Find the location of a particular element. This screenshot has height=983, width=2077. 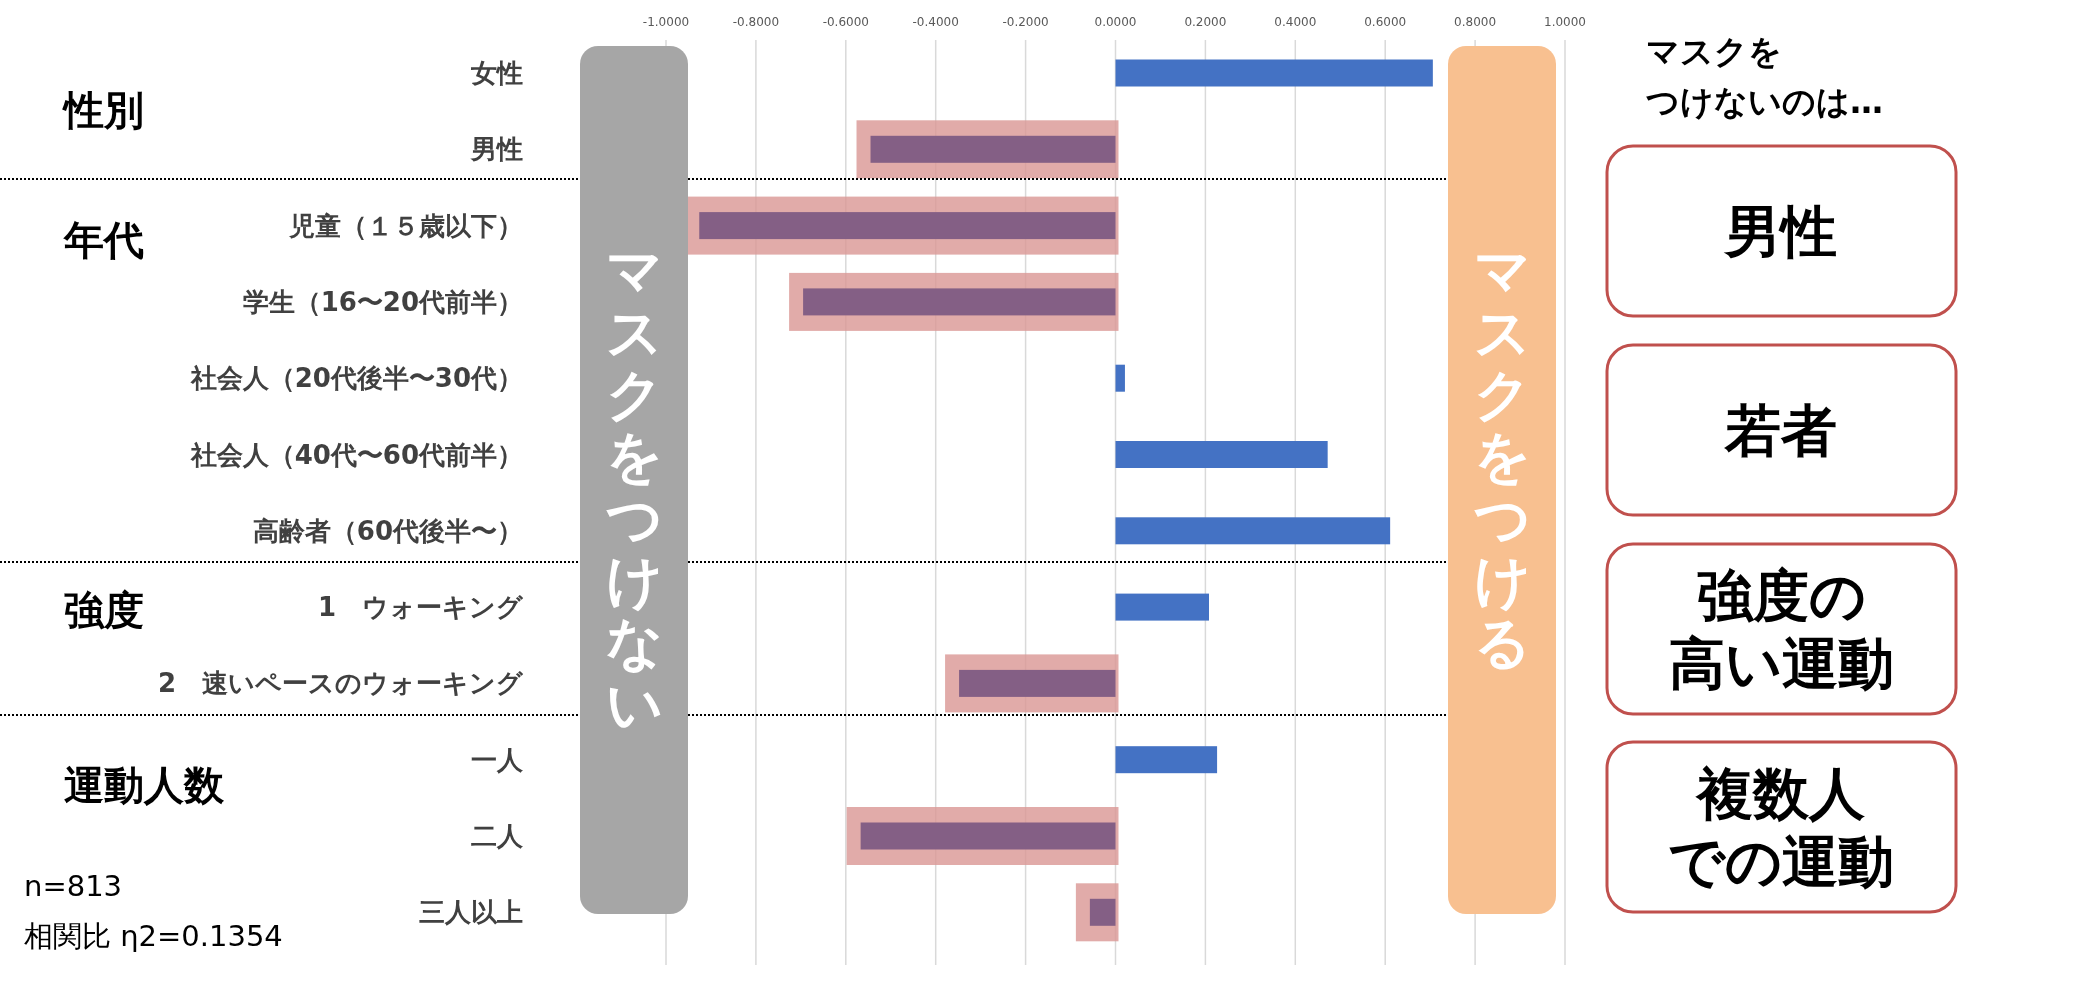

y-tick-label: 一人 is located at coordinates (497, 759).